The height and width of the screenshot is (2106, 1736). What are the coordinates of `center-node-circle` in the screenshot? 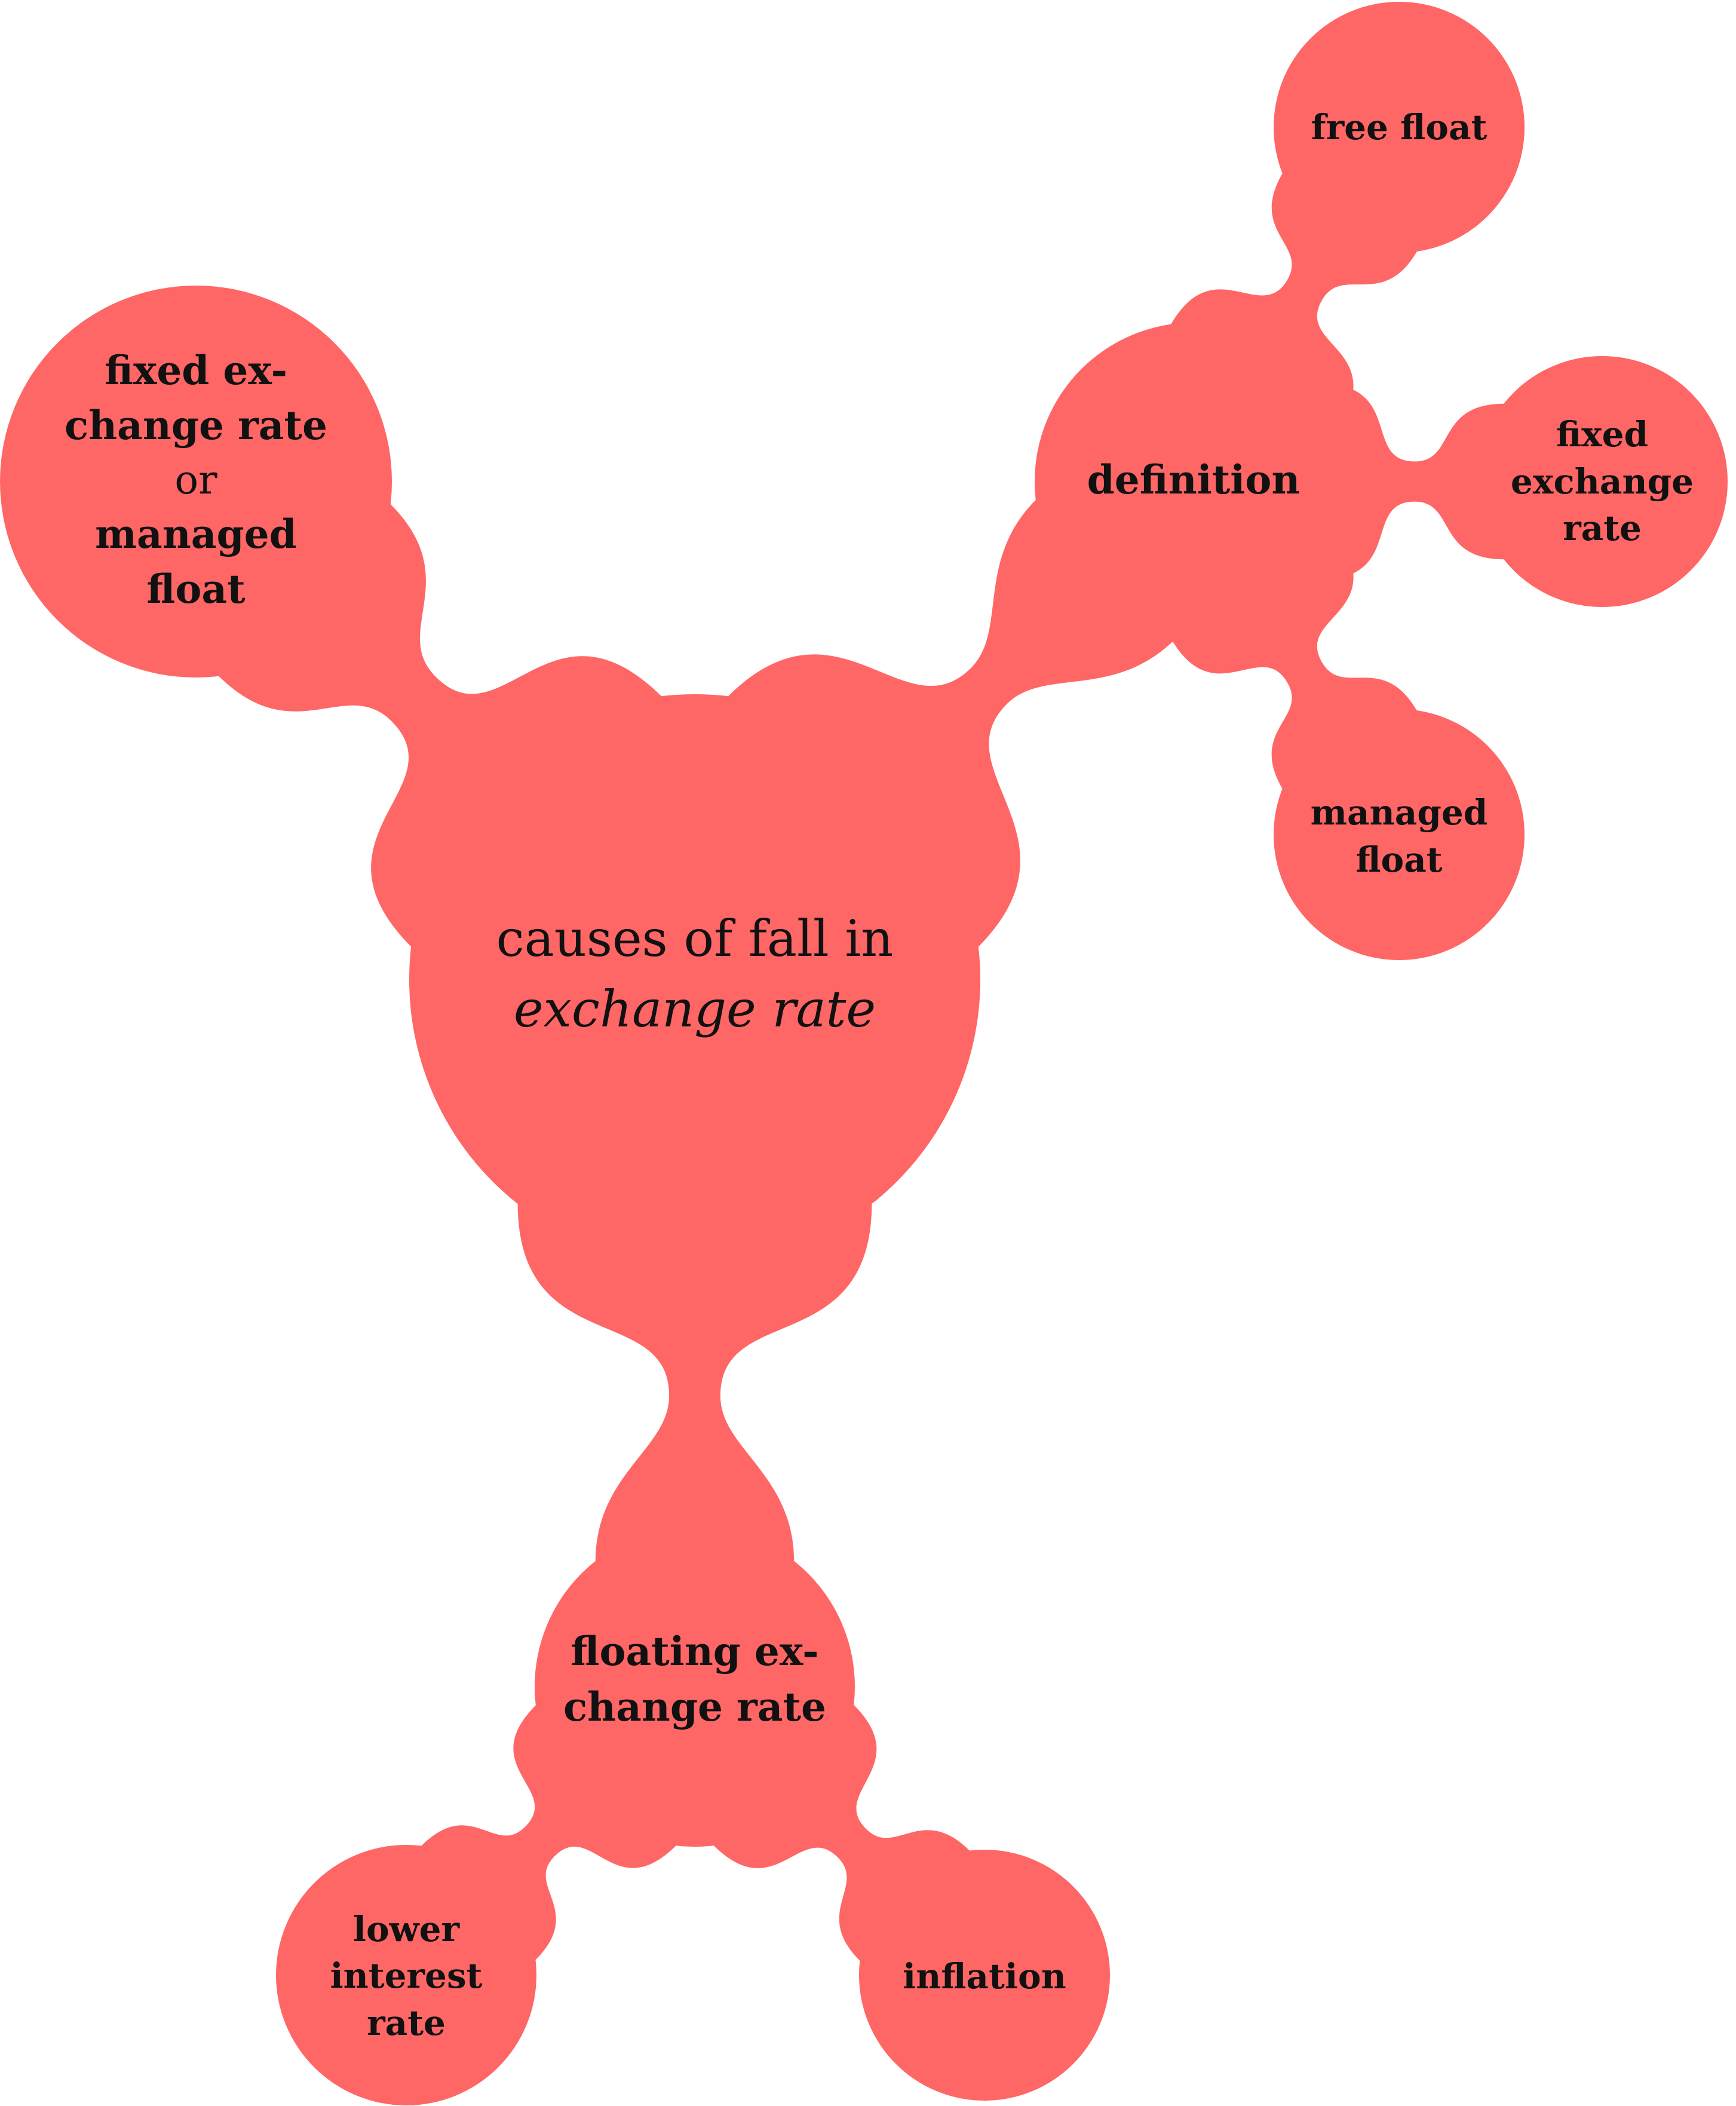 It's located at (694, 979).